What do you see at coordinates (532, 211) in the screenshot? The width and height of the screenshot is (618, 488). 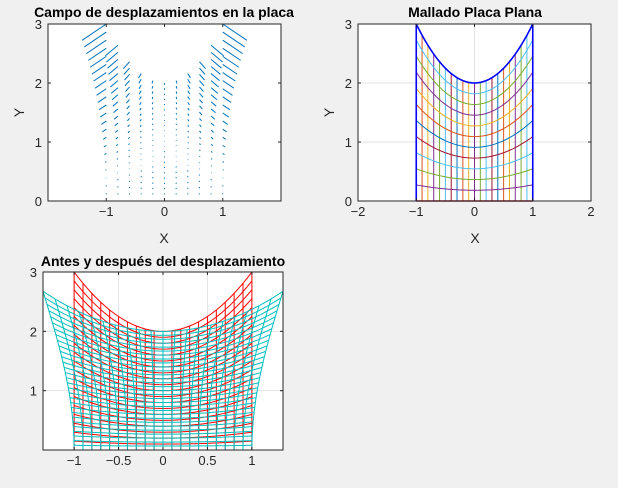 I see `x-tick-label: 1` at bounding box center [532, 211].